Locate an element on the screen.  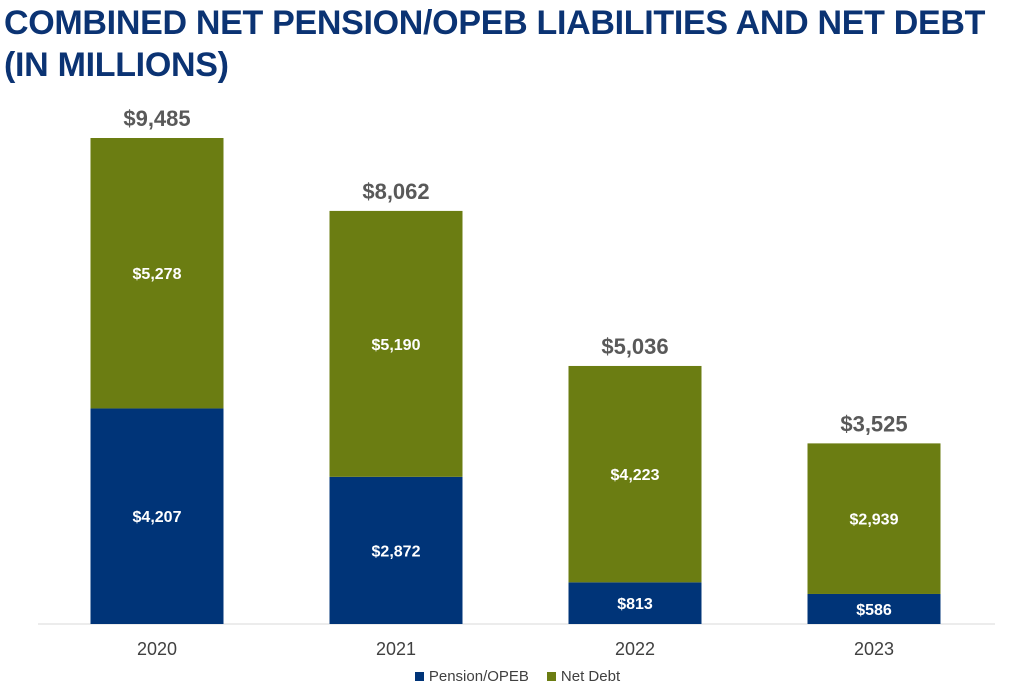
x-tick-label-2021: 2021 is located at coordinates (396, 649).